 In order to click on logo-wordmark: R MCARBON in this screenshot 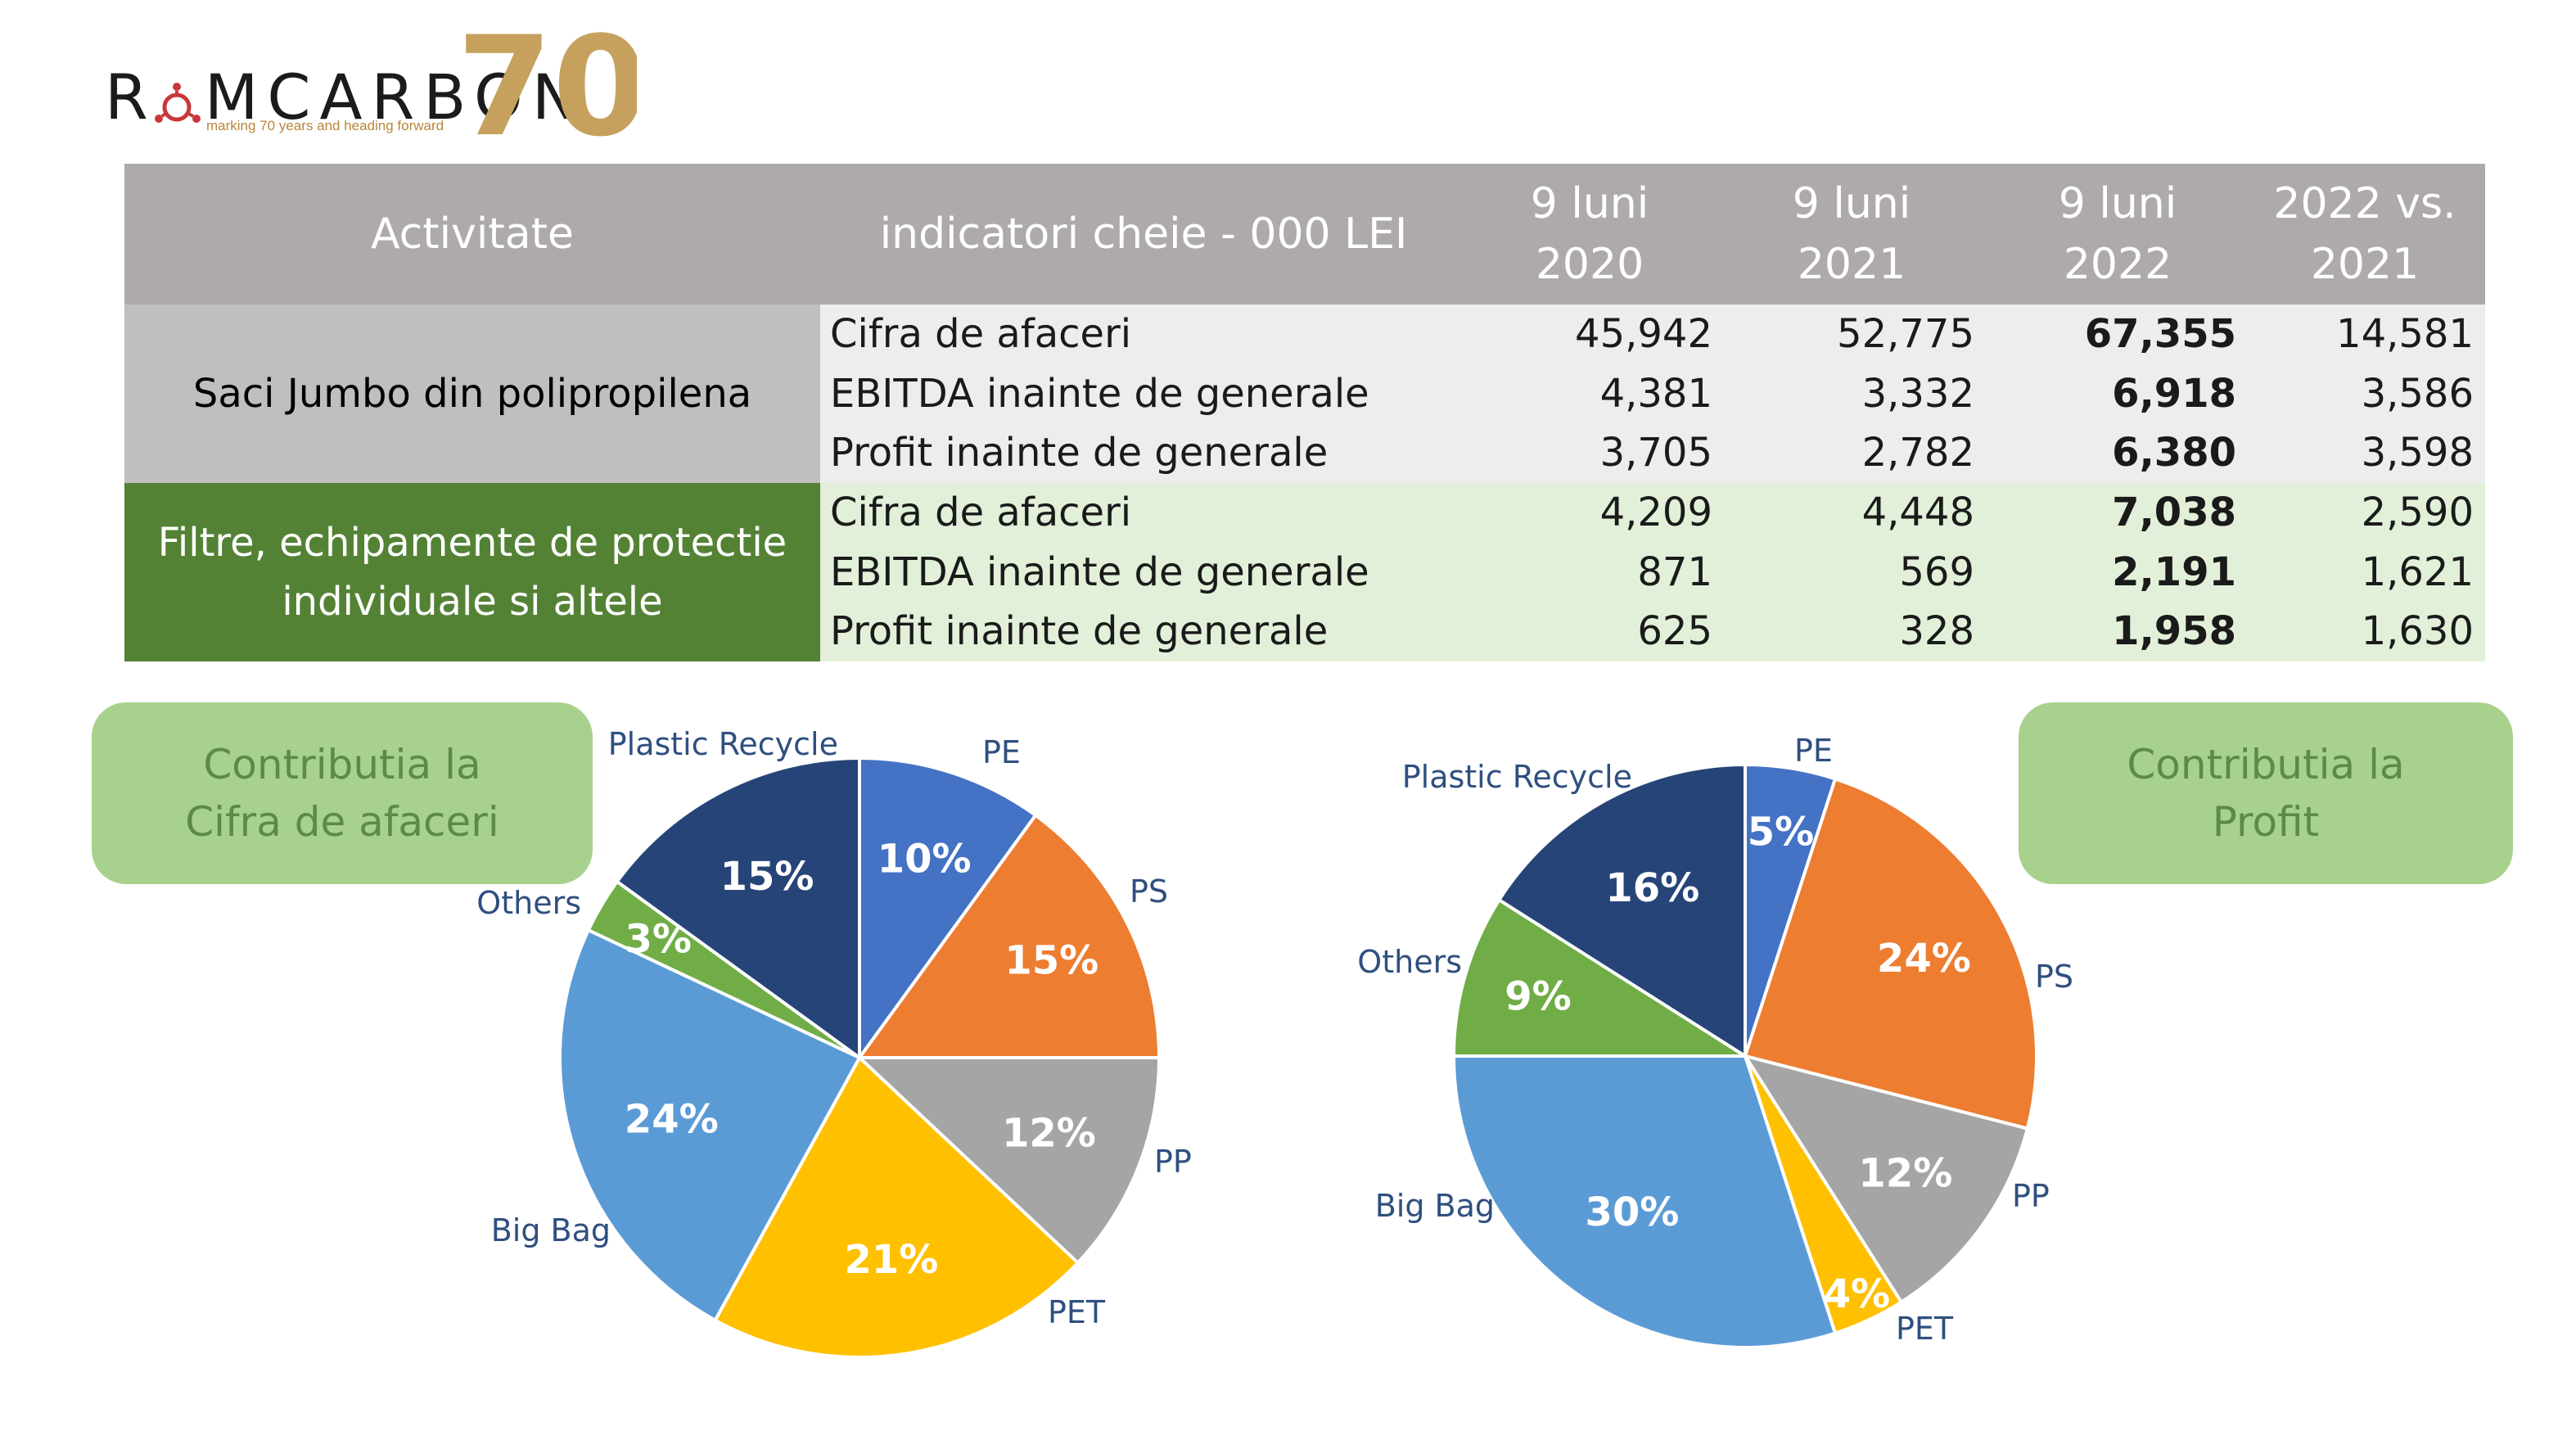, I will do `click(346, 97)`.